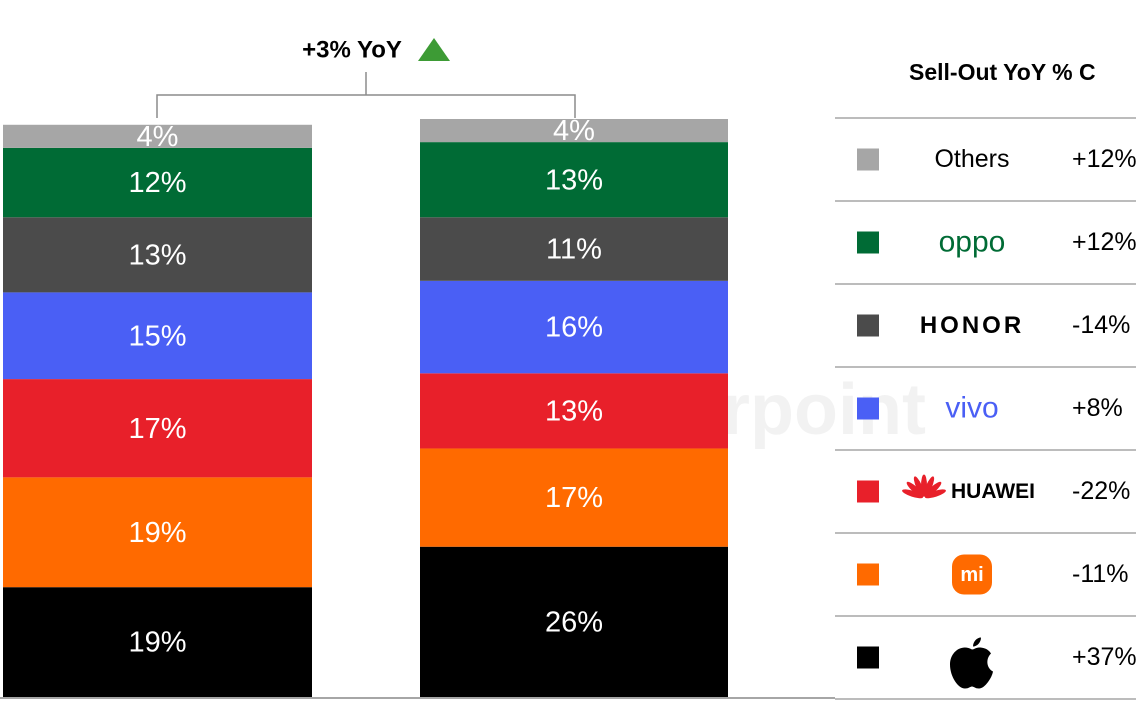 This screenshot has height=710, width=1136. I want to click on yoy-value: -14%, so click(1101, 325).